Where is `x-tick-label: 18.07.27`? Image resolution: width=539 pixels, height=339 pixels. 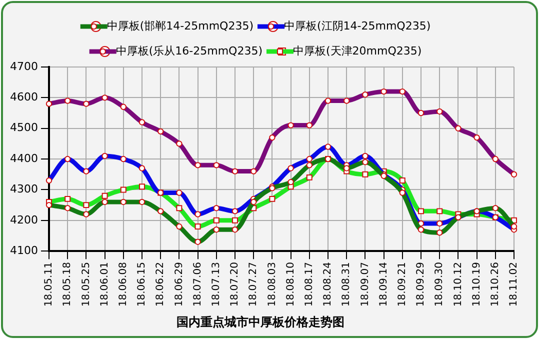
x-tick-label: 18.07.27 is located at coordinates (254, 284).